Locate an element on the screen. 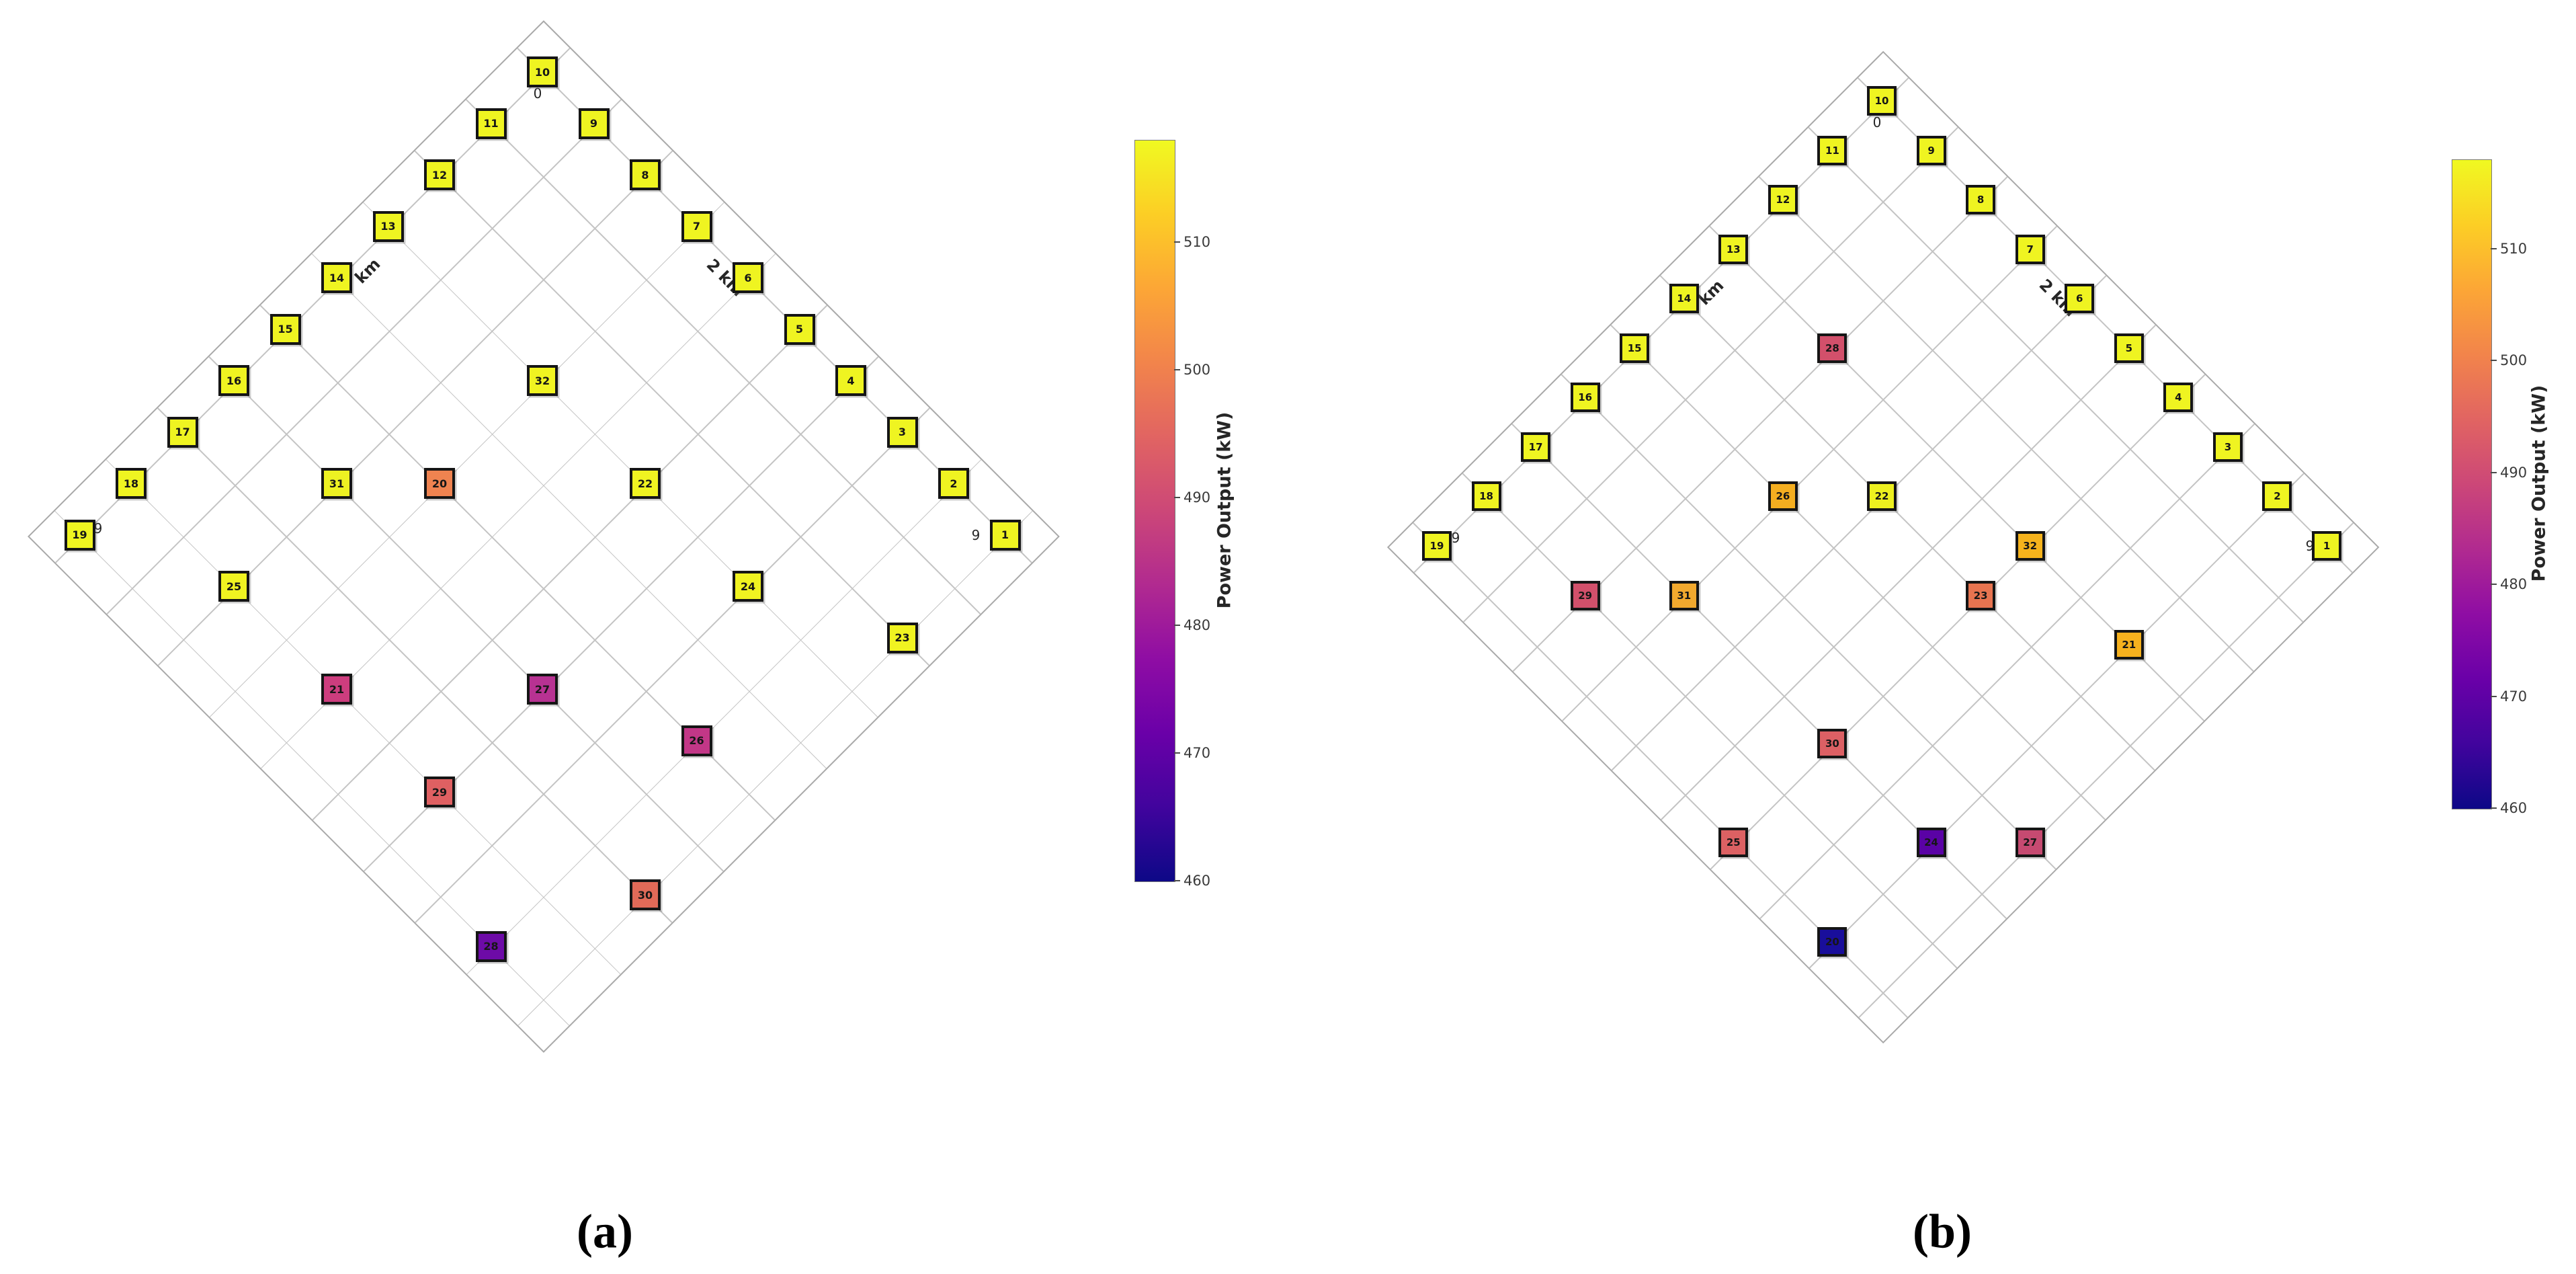 The height and width of the screenshot is (1274, 2576). turbine-marker-2: 2 is located at coordinates (2277, 496).